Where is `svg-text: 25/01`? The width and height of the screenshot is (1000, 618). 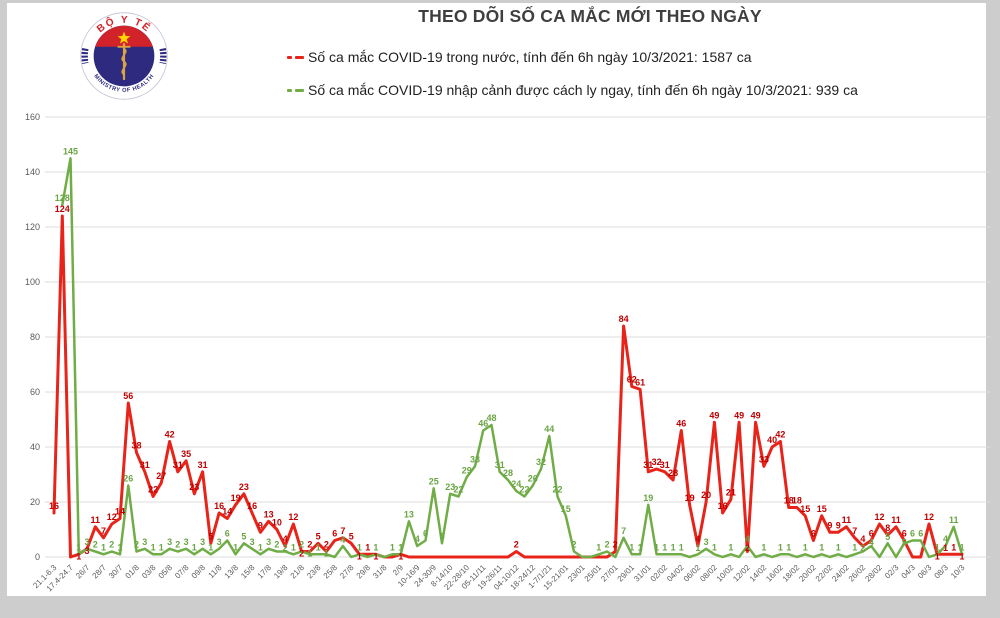
svg-text: 25/01 is located at coordinates (593, 573).